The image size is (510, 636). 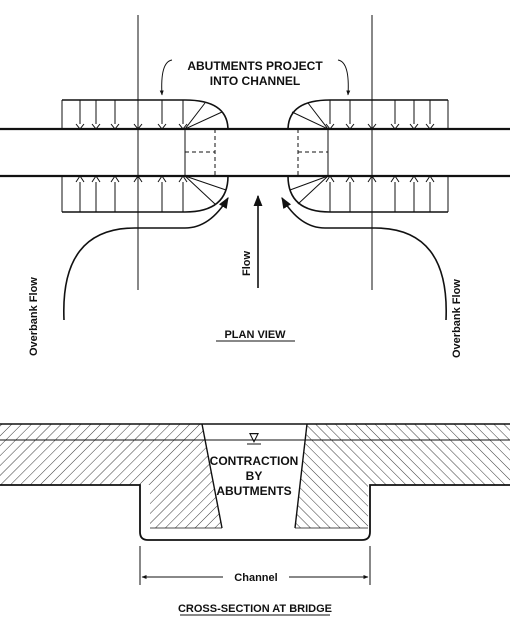 I want to click on channel-label: Channel, so click(x=255, y=578).